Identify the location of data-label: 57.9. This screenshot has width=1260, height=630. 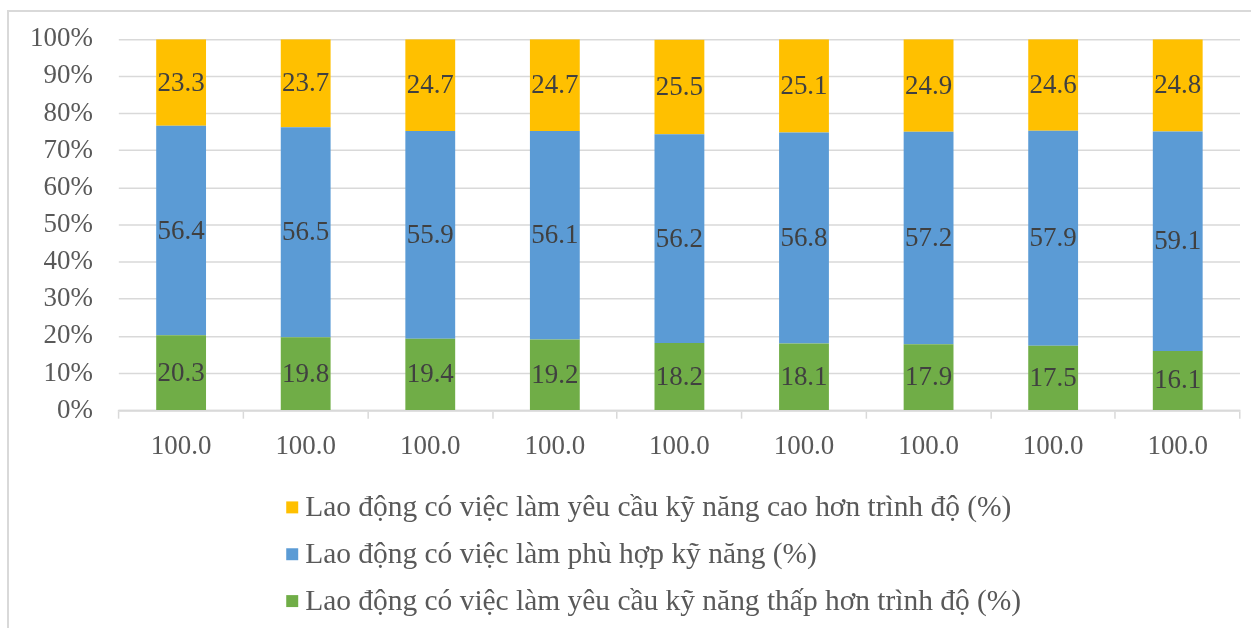
(1053, 237).